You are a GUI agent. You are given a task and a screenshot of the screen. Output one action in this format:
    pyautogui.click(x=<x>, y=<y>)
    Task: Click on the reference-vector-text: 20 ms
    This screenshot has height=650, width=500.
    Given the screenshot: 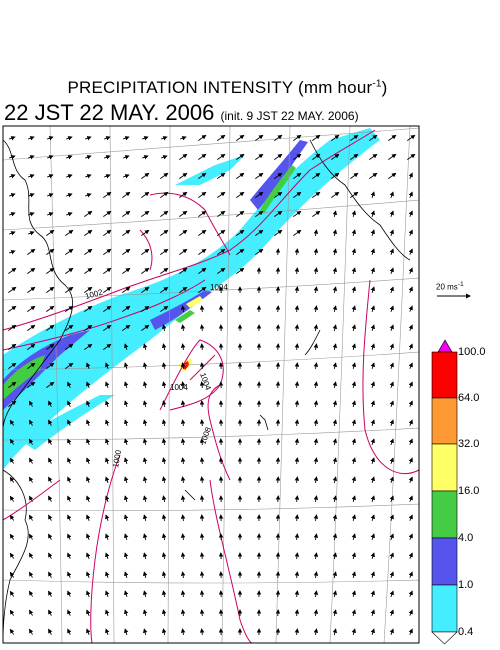 What is the action you would take?
    pyautogui.click(x=447, y=287)
    